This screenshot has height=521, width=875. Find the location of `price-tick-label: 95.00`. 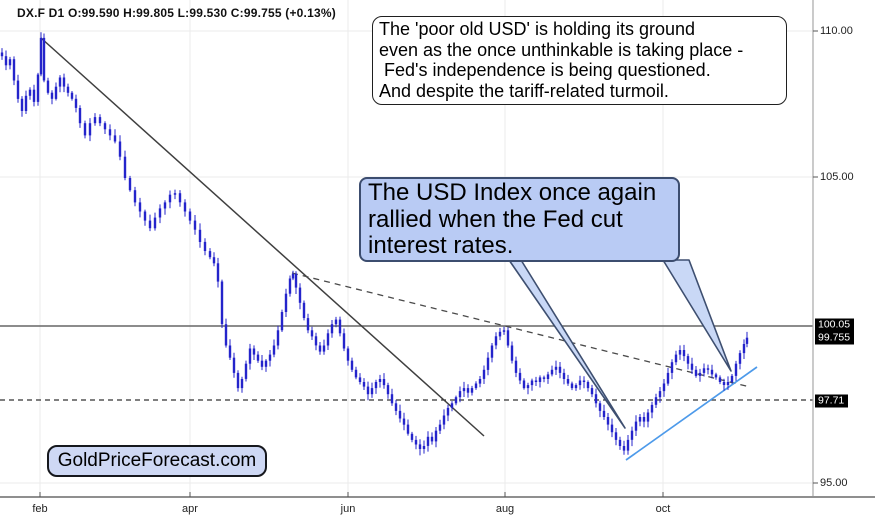

price-tick-label: 95.00 is located at coordinates (834, 483).